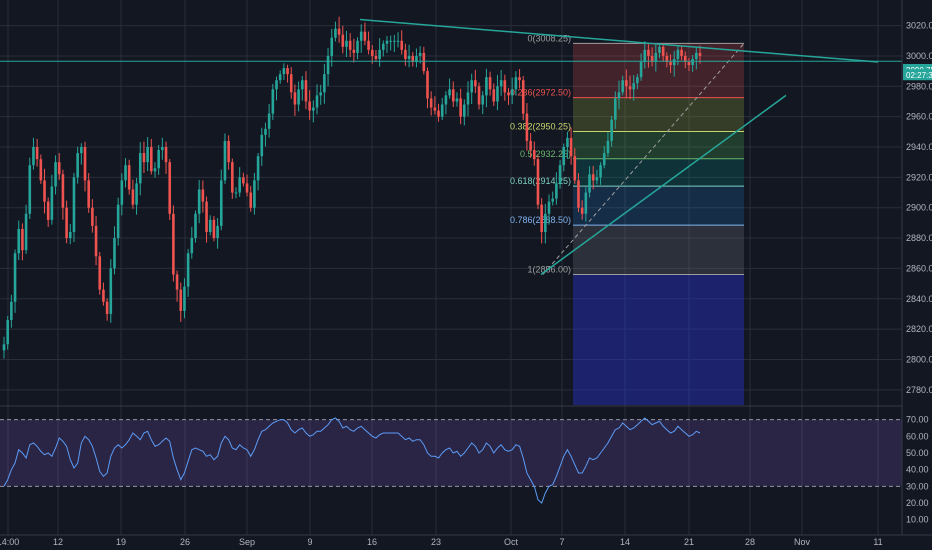 The width and height of the screenshot is (932, 550). Describe the element at coordinates (917, 420) in the screenshot. I see `rsi-tick-label: 70.00` at that location.